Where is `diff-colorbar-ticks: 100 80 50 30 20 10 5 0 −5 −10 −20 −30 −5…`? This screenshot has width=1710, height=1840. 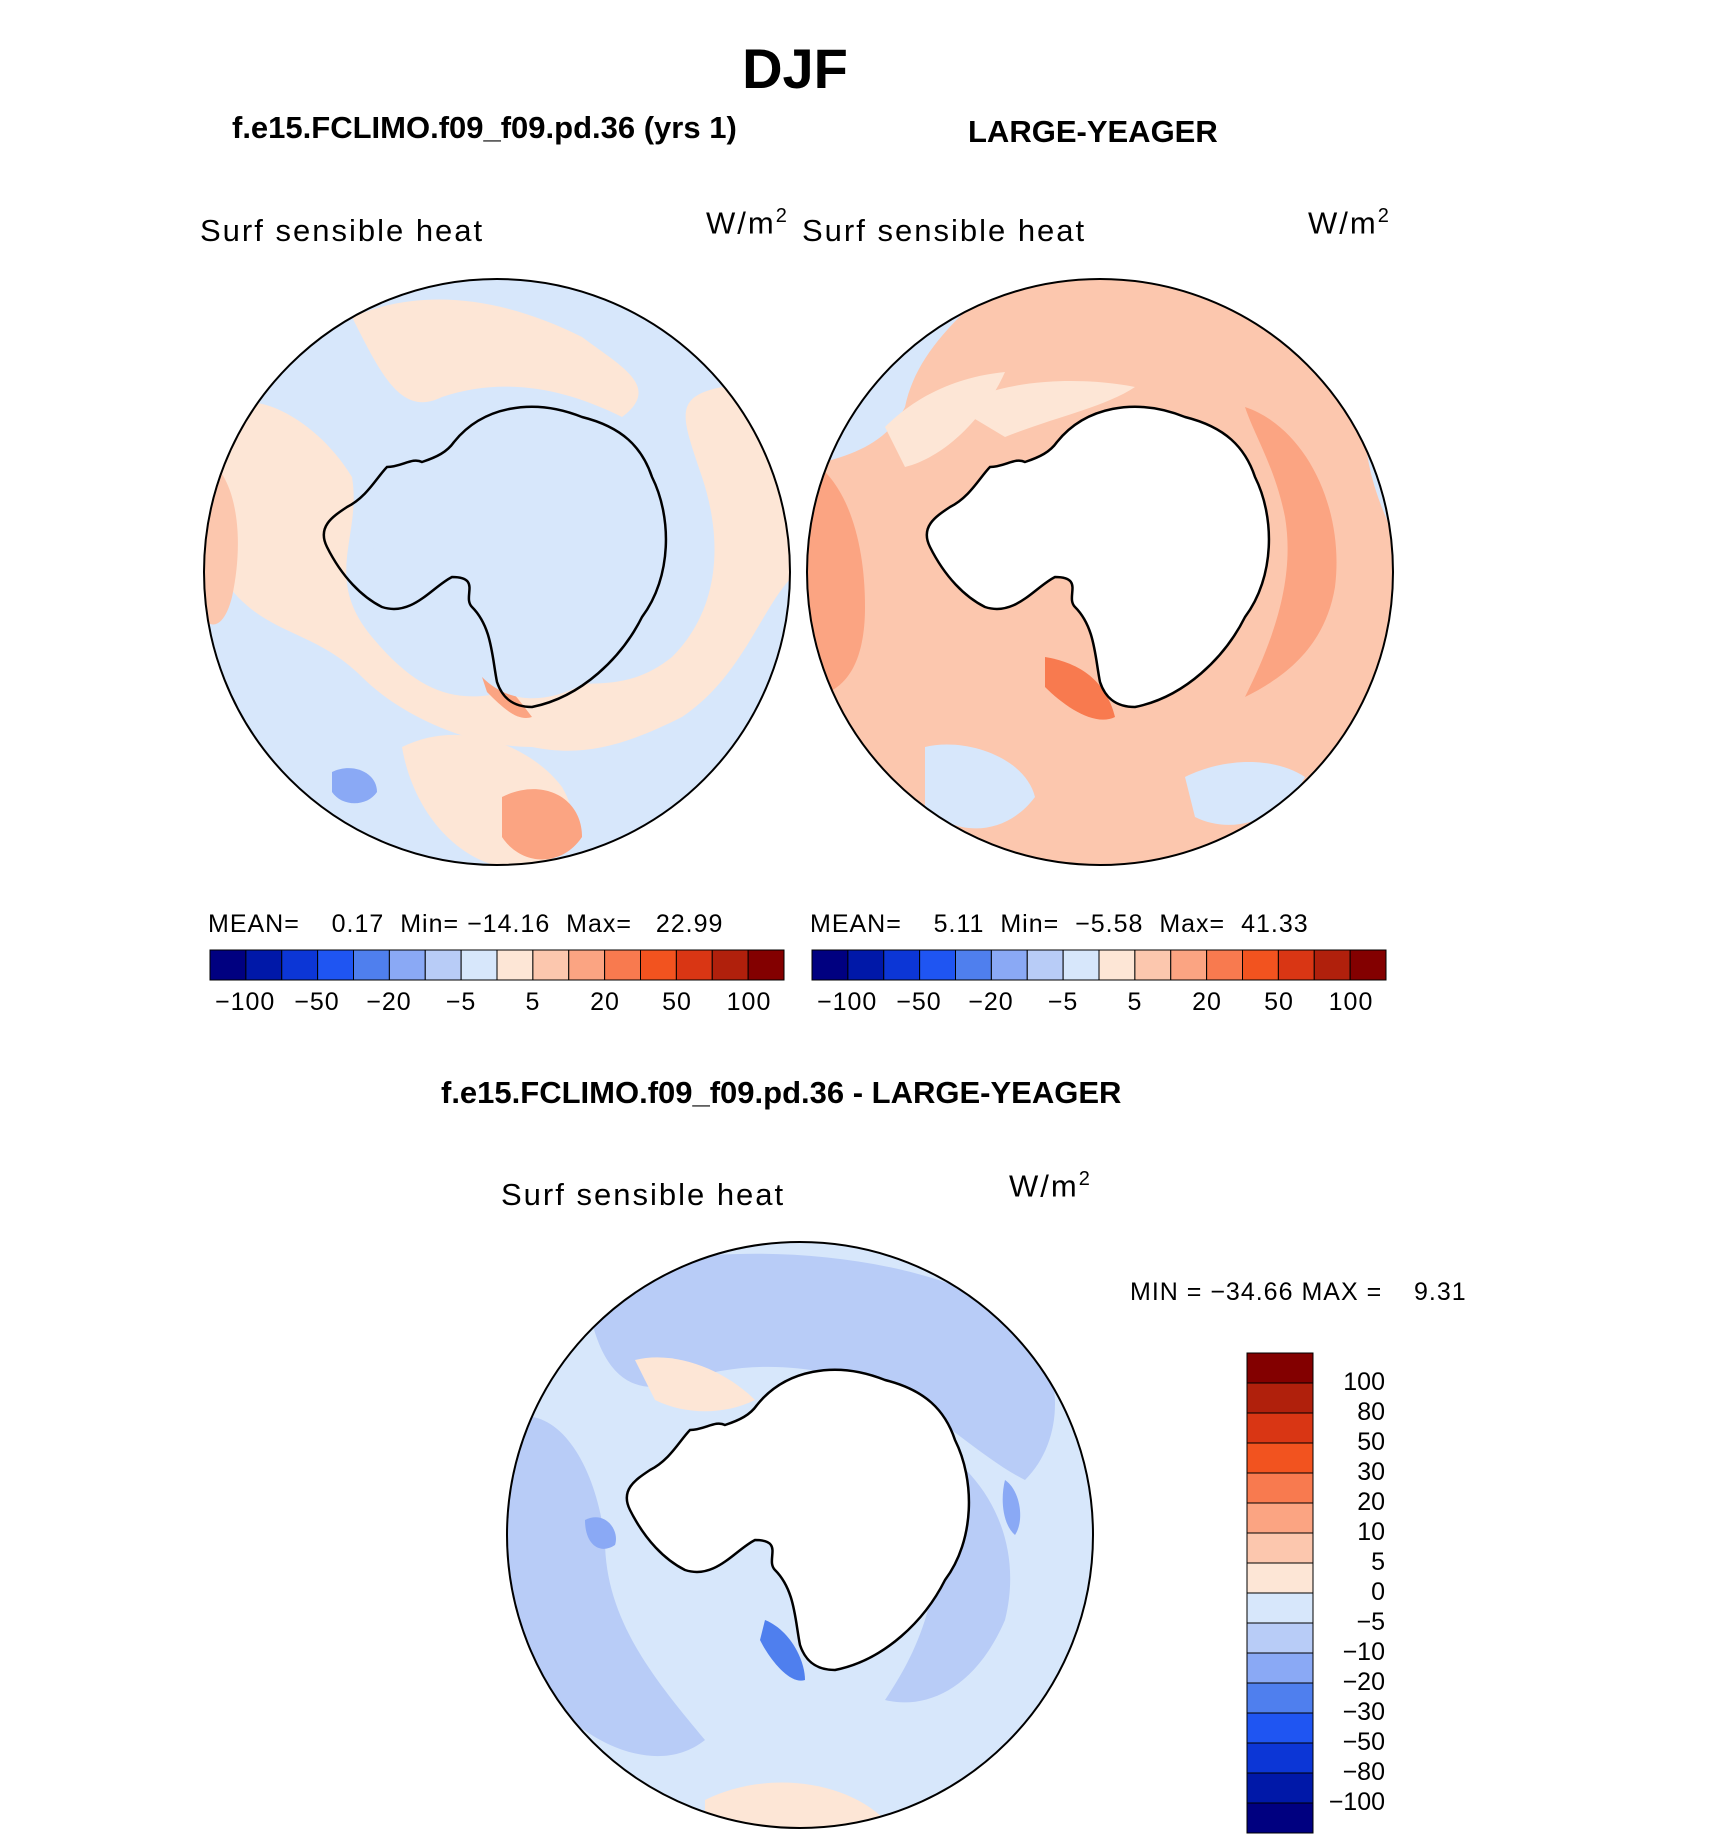
diff-colorbar-ticks: 100 80 50 30 20 10 5 0 −5 −10 −20 −30 −5… is located at coordinates (1345, 1593).